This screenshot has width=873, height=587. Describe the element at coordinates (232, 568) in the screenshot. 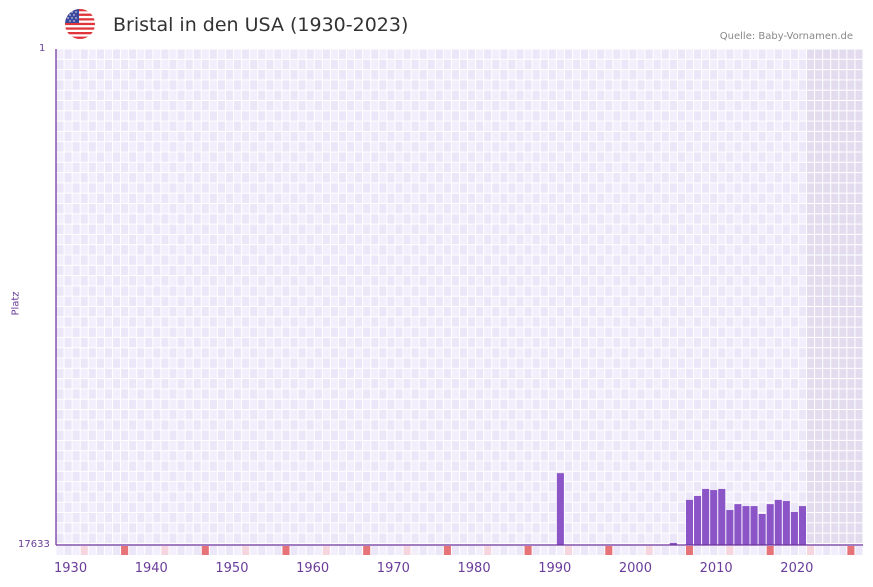

I see `x-tick-1950: 1950` at that location.